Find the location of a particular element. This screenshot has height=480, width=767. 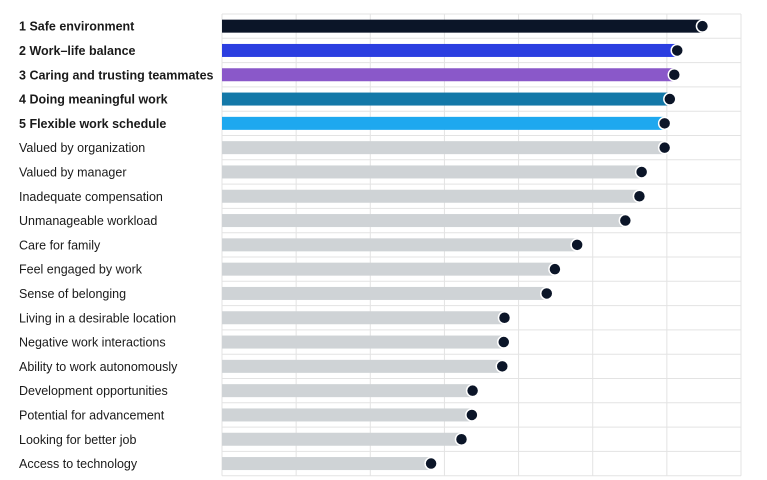

category-label: Ability to work autonomously is located at coordinates (98, 367).